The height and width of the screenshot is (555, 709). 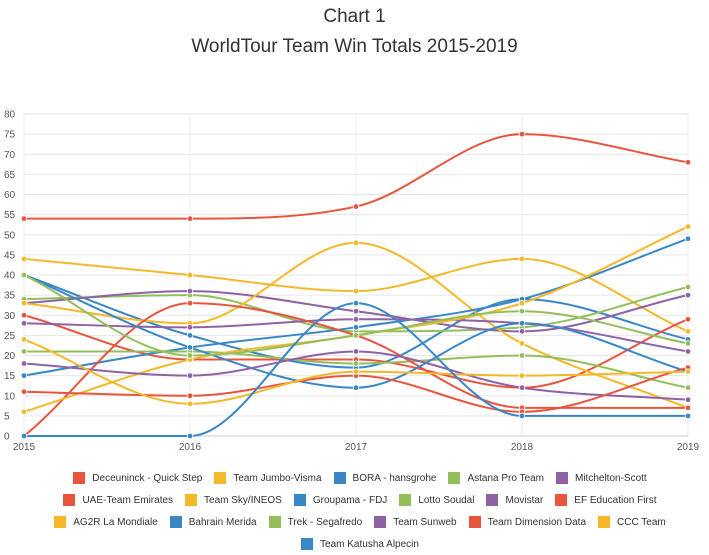 I want to click on legend-item-bora-hansgrohe: BORA - hansgrohe, so click(x=385, y=478).